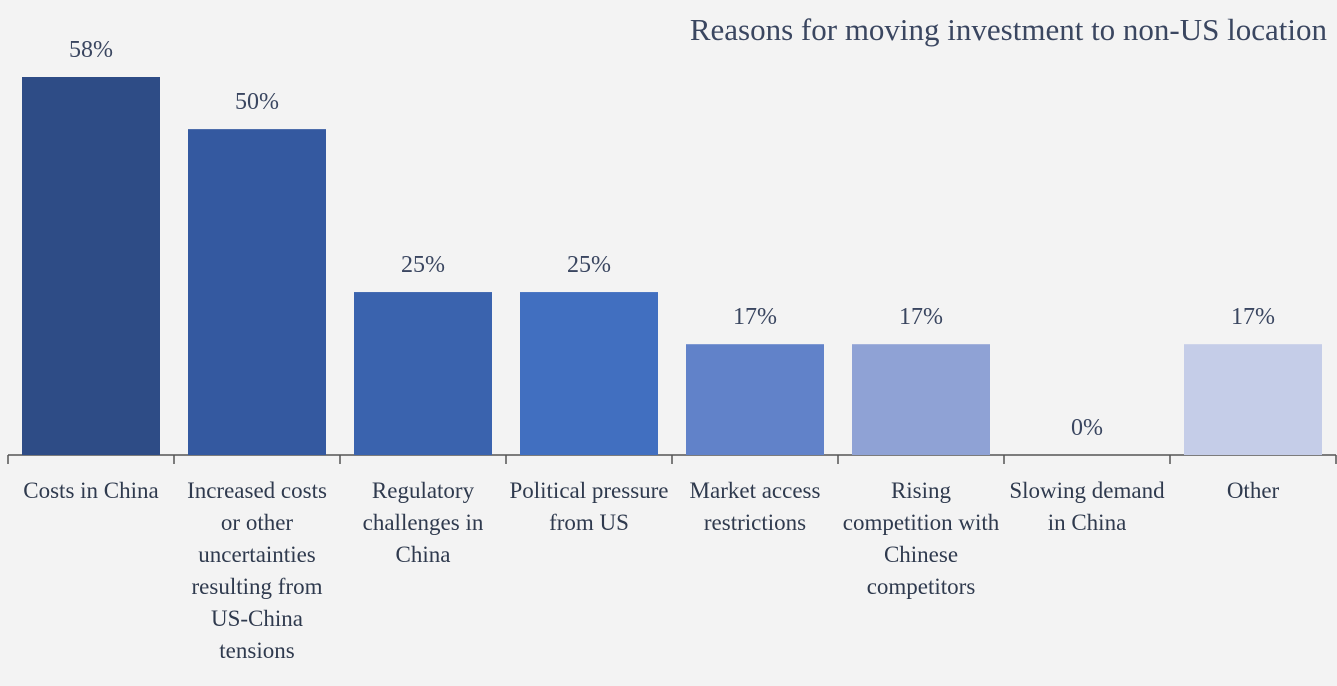 The width and height of the screenshot is (1337, 686). Describe the element at coordinates (91, 490) in the screenshot. I see `x-tick-label: Costs in China` at that location.